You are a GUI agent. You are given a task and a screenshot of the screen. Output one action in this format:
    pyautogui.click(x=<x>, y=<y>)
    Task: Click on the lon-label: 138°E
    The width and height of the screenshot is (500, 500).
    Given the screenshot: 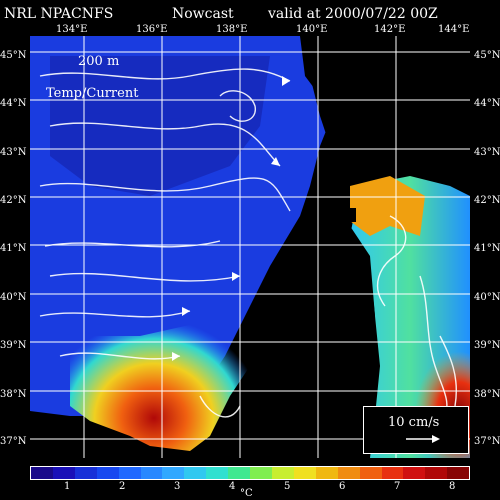 What is the action you would take?
    pyautogui.click(x=232, y=29)
    